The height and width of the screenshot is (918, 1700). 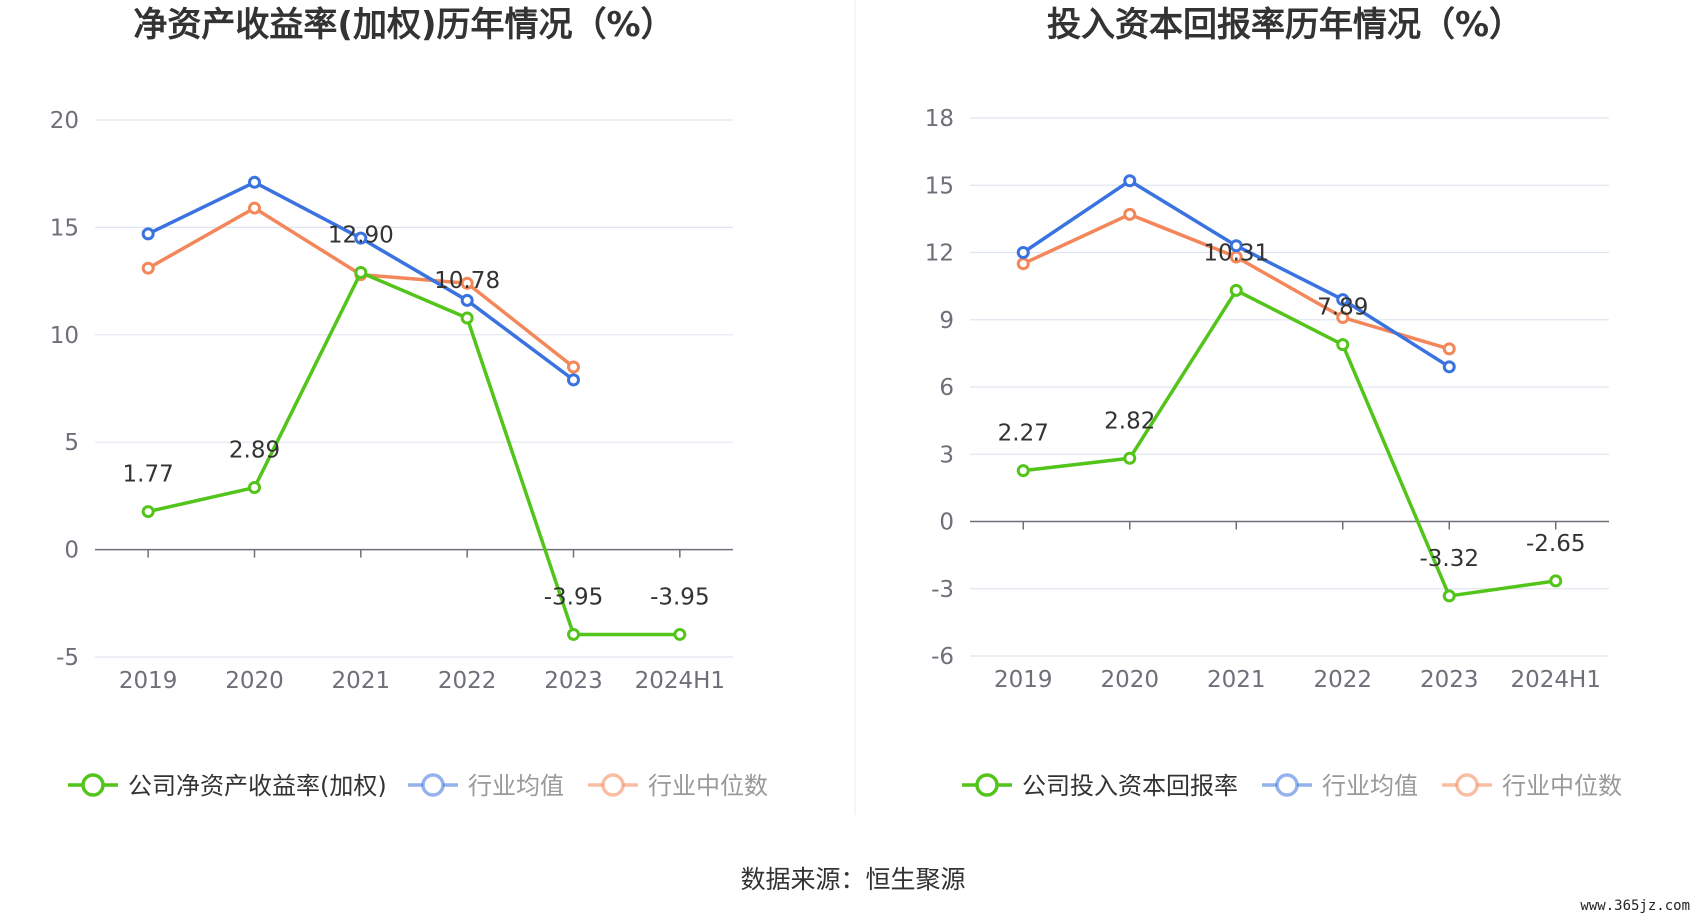 I want to click on y-tick-label: 10, so click(x=64, y=336).